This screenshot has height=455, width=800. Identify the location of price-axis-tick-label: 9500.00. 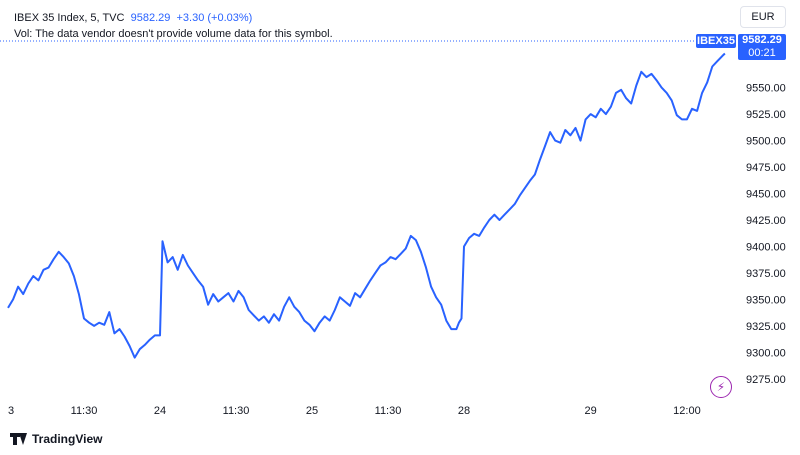
(766, 142).